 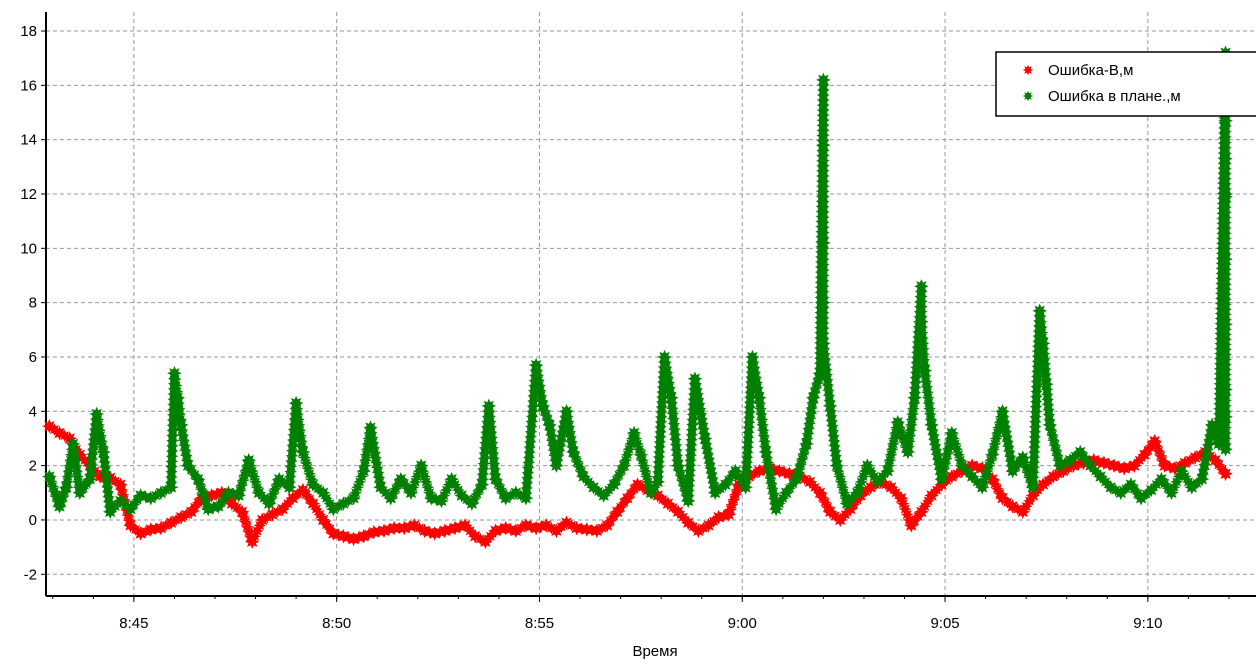 What do you see at coordinates (944, 623) in the screenshot?
I see `x-tick-label: 9:05` at bounding box center [944, 623].